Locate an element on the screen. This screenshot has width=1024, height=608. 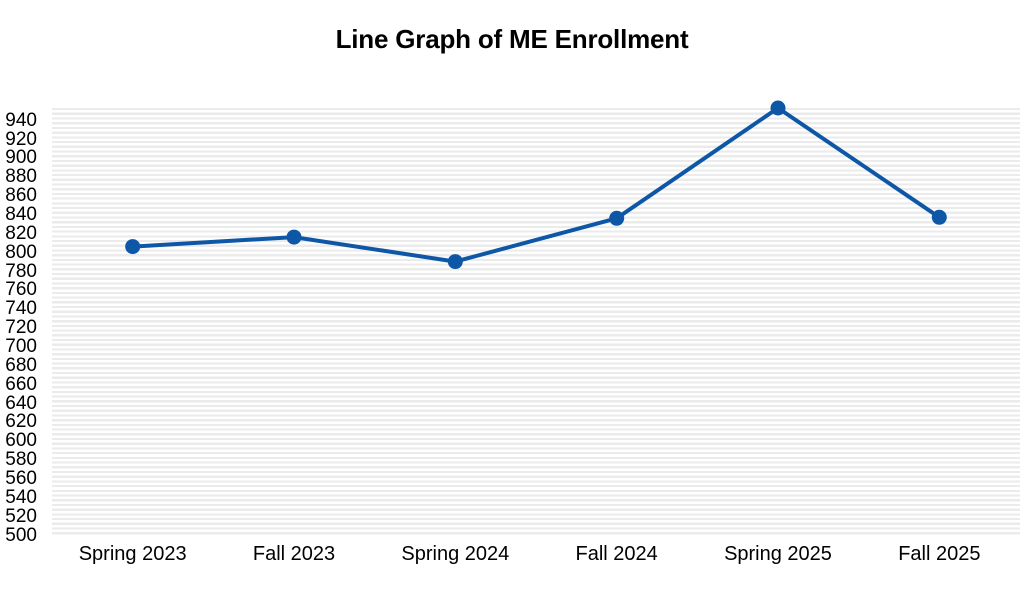
x-tick-label: Spring 2023 is located at coordinates (132, 554).